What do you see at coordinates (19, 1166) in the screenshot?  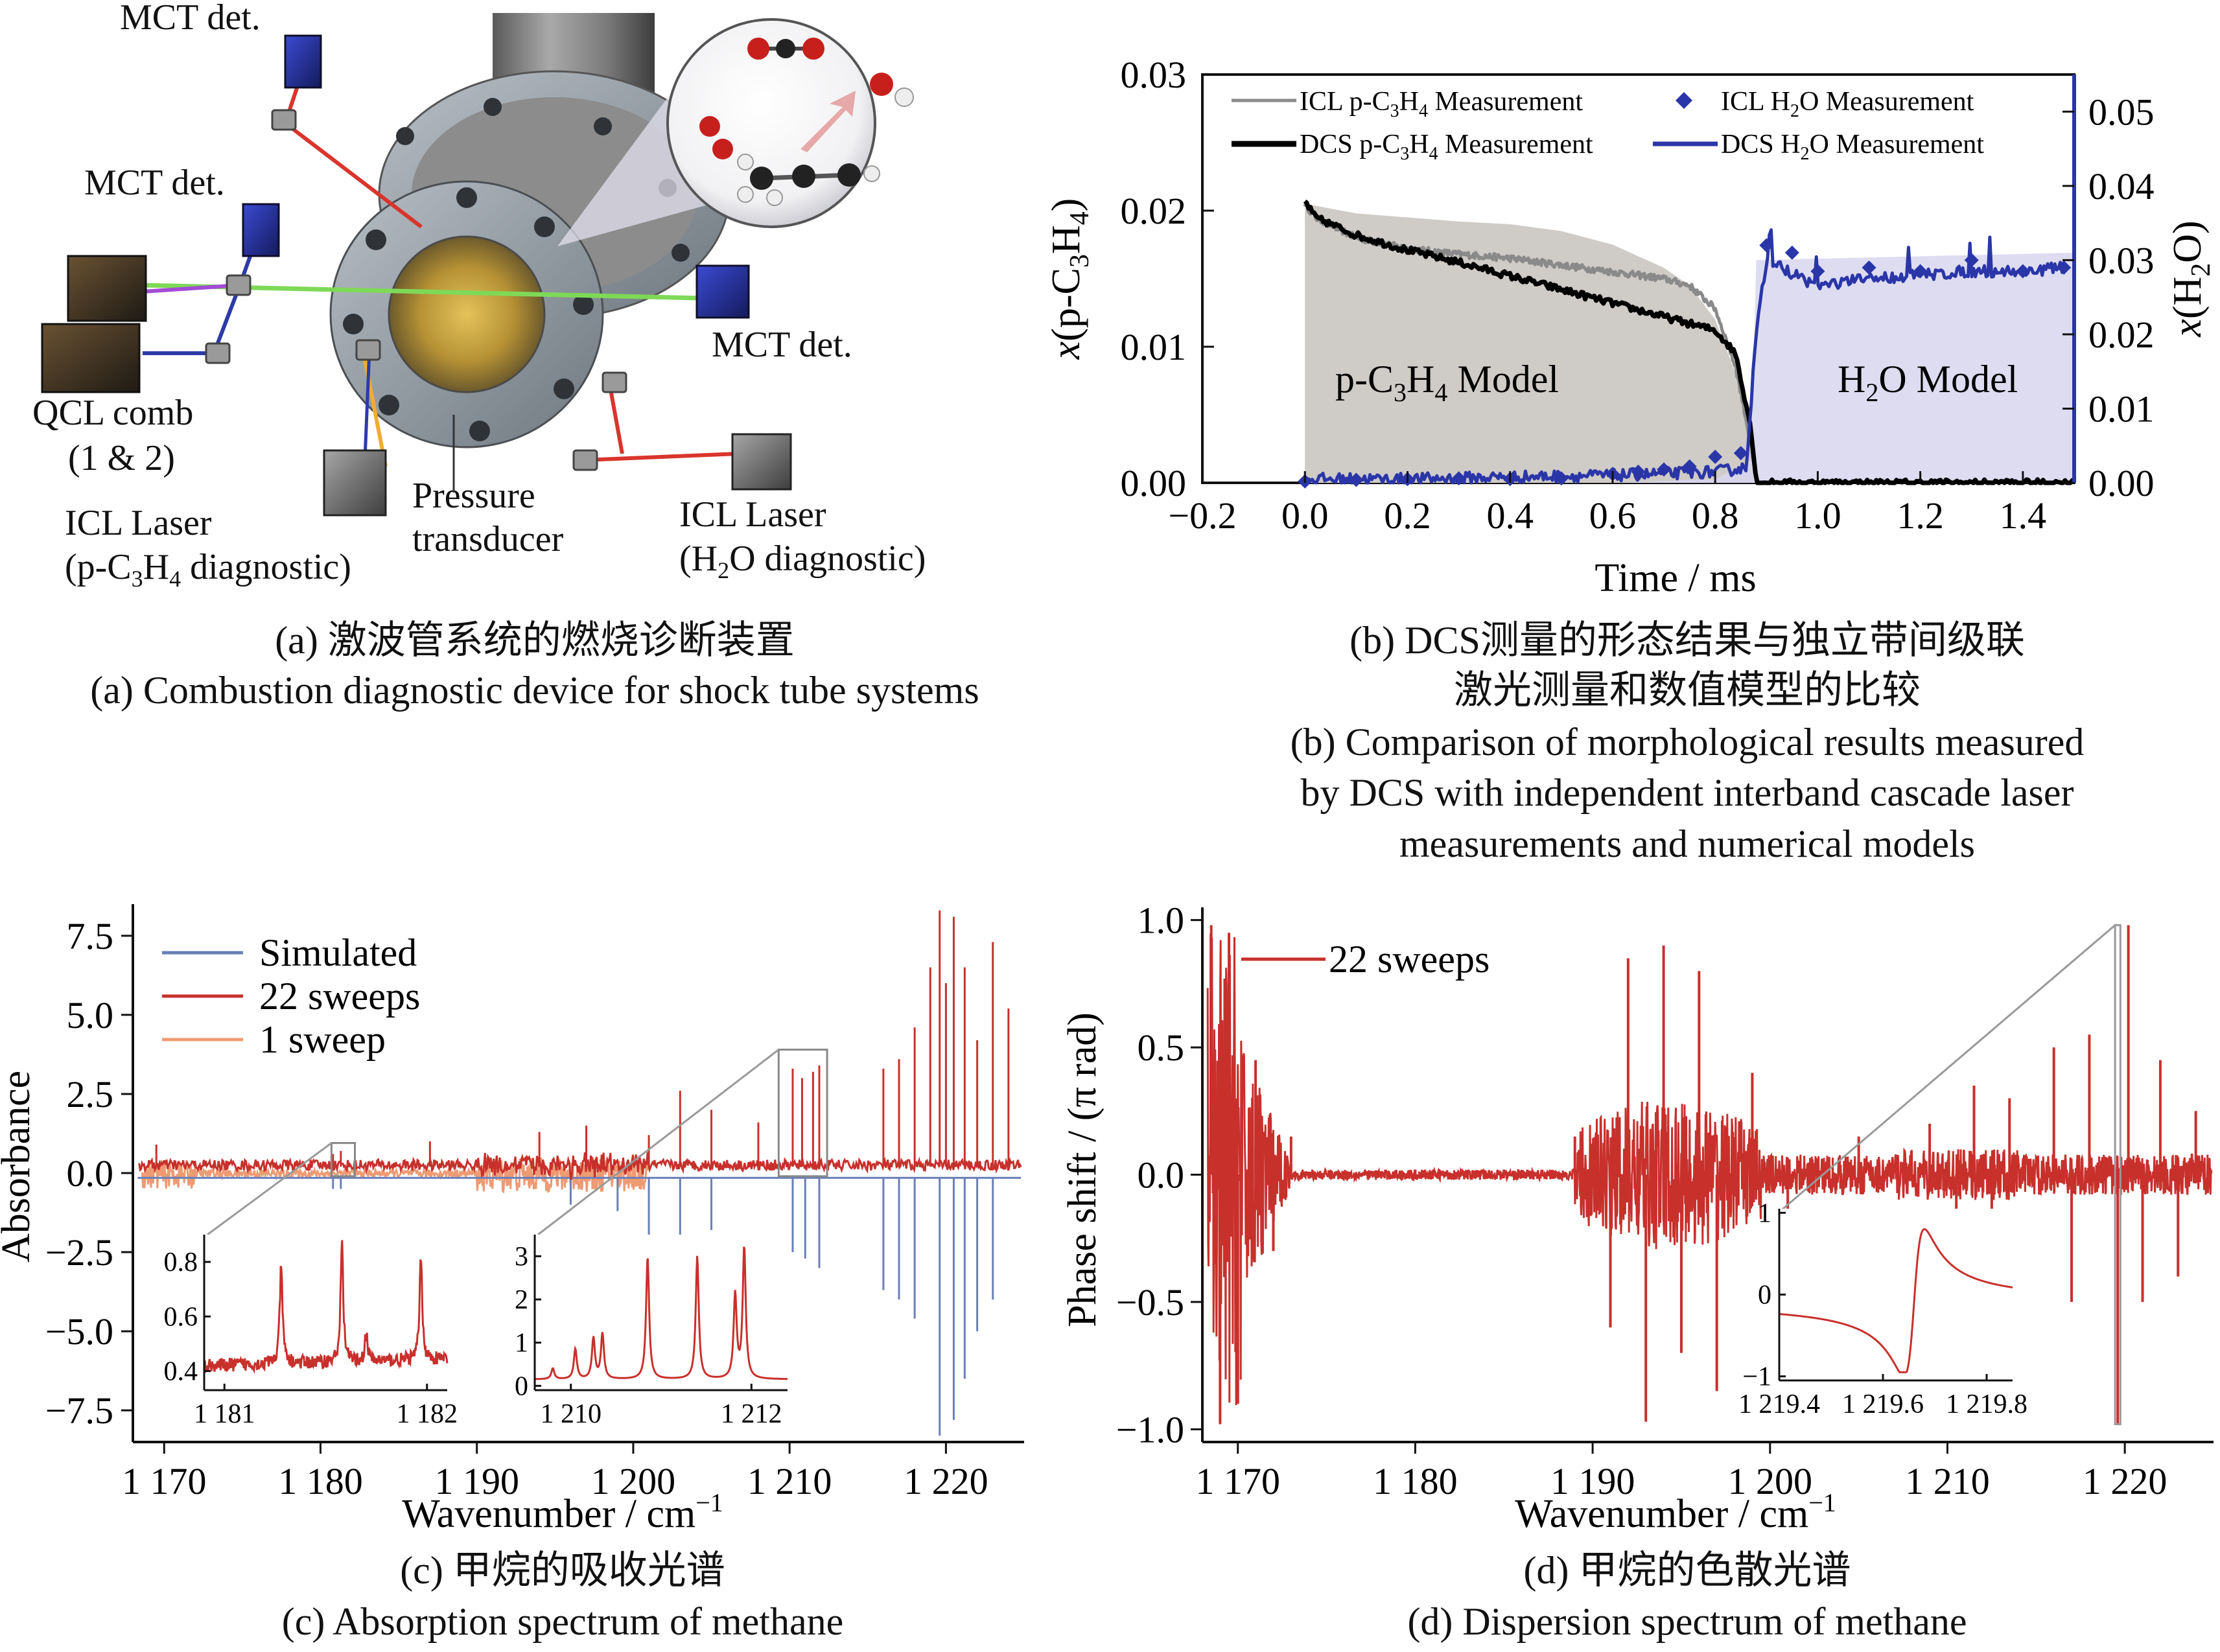 I see `chart-c-ylabel: Absorbance` at bounding box center [19, 1166].